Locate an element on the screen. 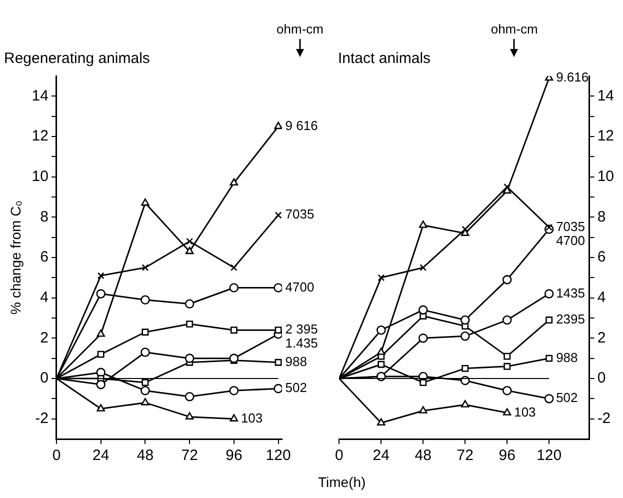 The image size is (623, 498). chart-title: Intact animals is located at coordinates (384, 59).